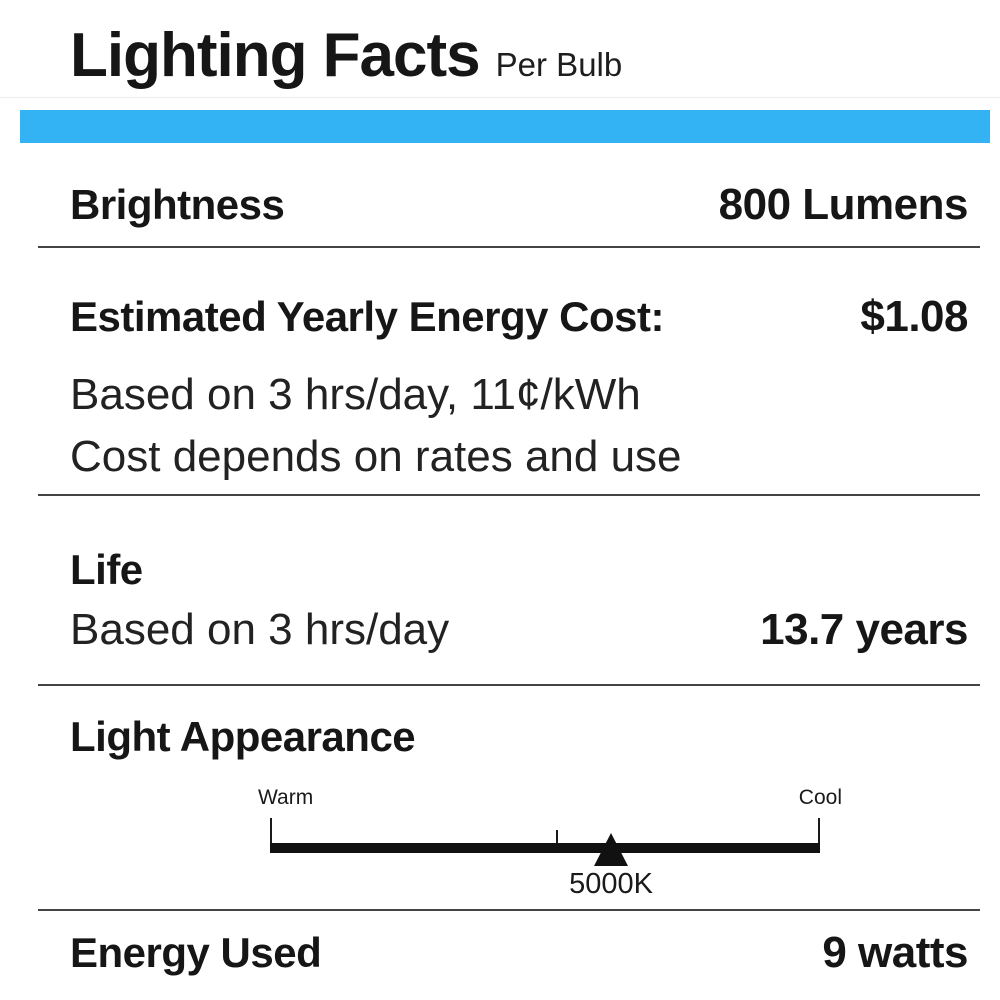 The width and height of the screenshot is (1000, 1000). I want to click on energy-used-row: Energy Used 9 watts, so click(519, 953).